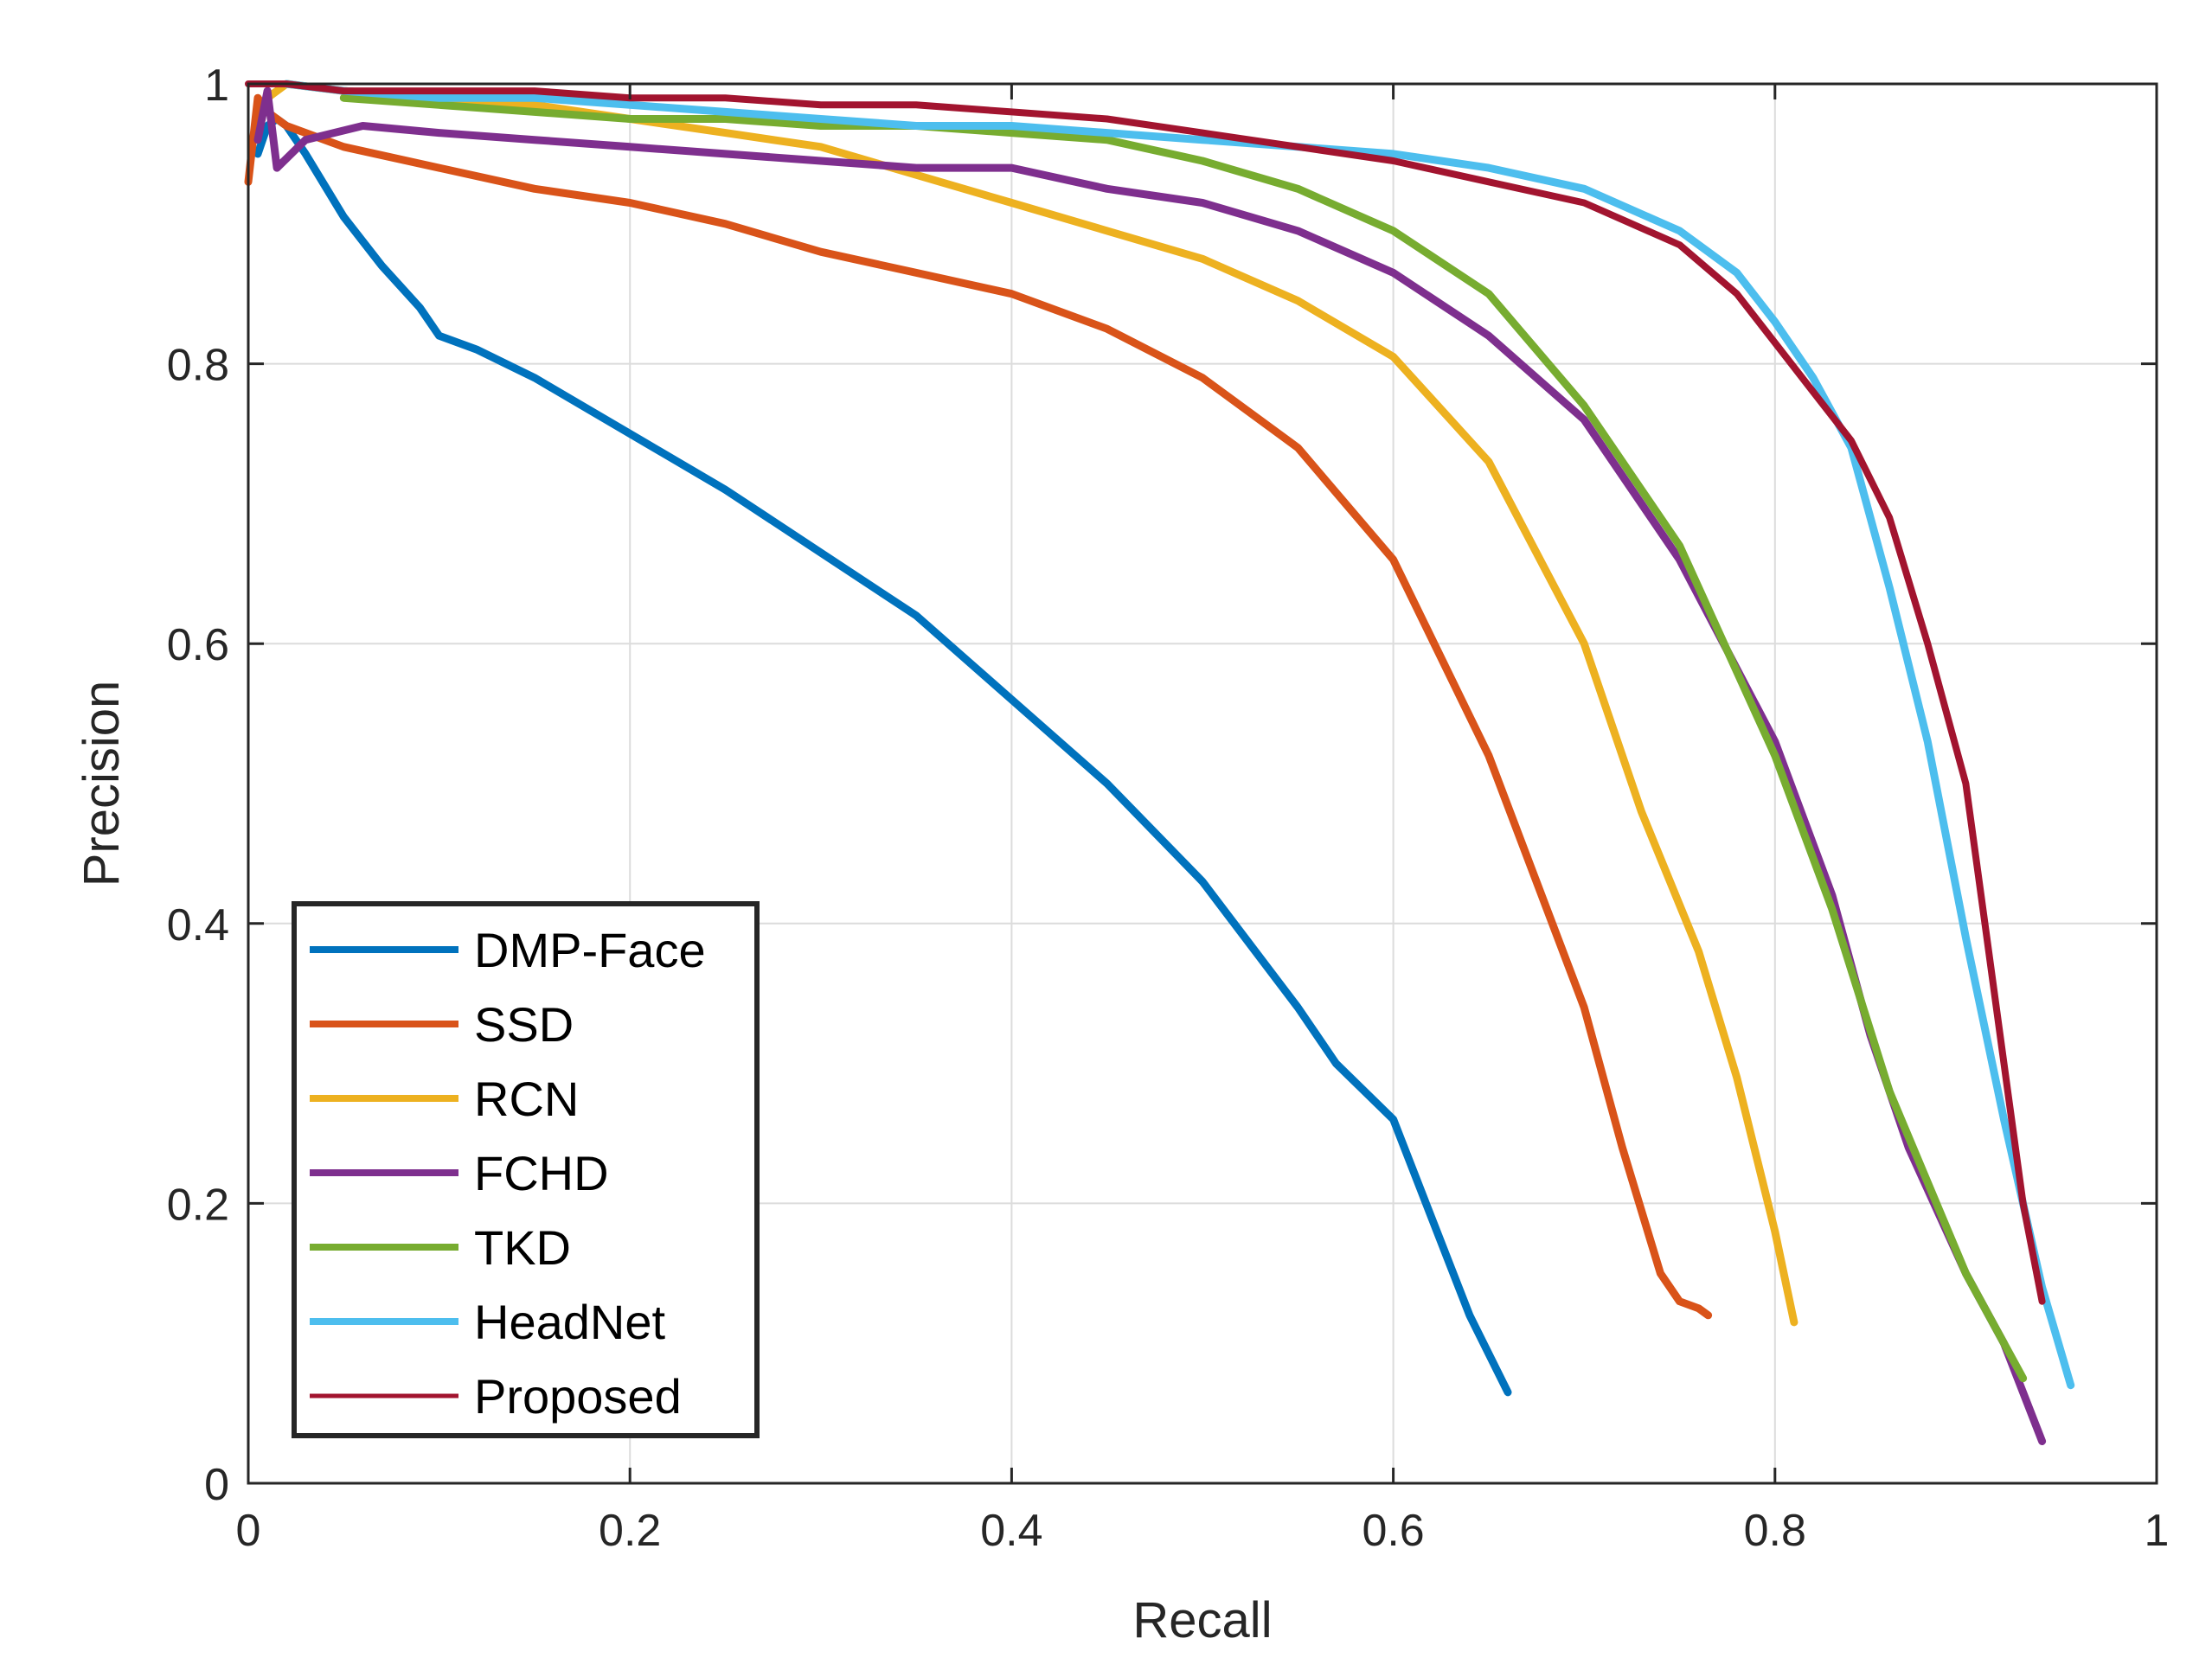  I want to click on x-tick-label: 0.6, so click(1393, 1531).